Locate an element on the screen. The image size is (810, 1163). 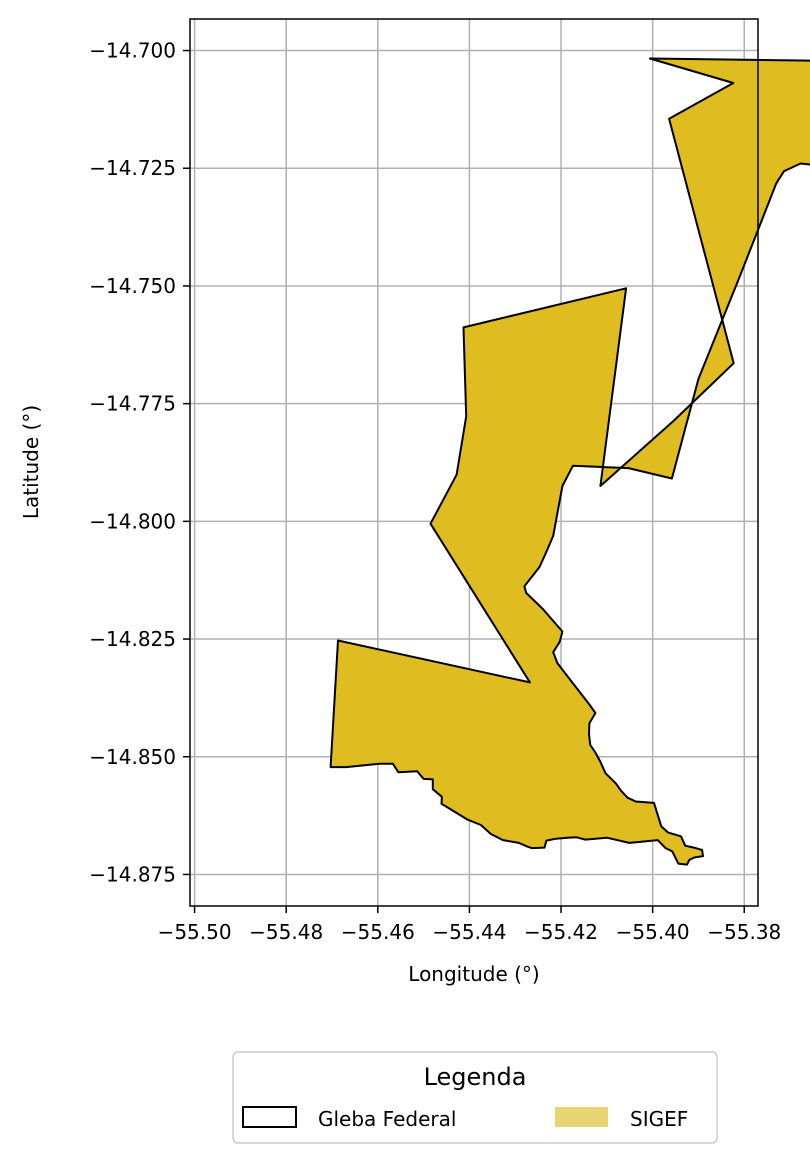
x-tick-label: −55.48 is located at coordinates (286, 932).